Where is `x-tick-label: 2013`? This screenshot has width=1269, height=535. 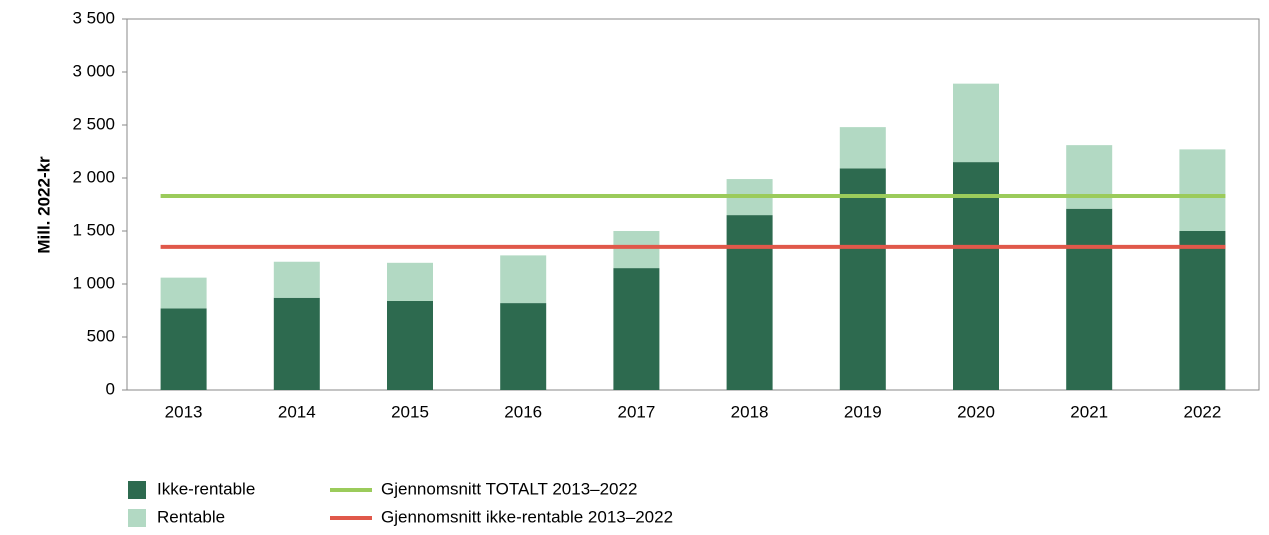 x-tick-label: 2013 is located at coordinates (184, 411).